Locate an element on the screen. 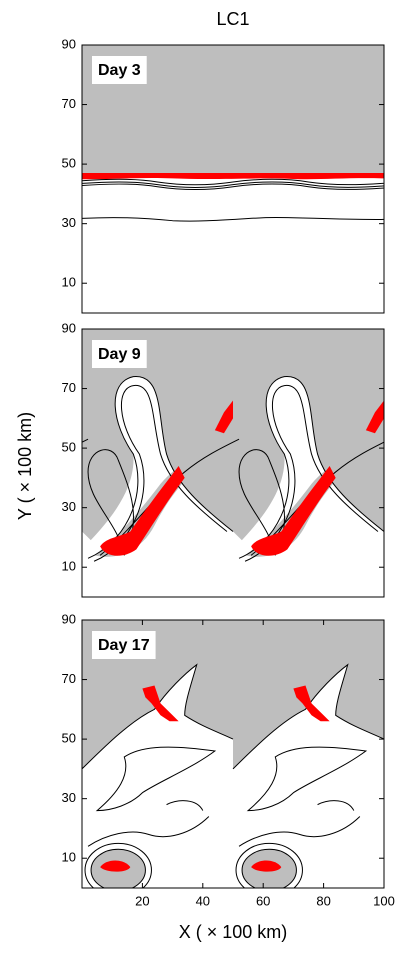 The image size is (403, 954). x-tick-label: 60 is located at coordinates (263, 900).